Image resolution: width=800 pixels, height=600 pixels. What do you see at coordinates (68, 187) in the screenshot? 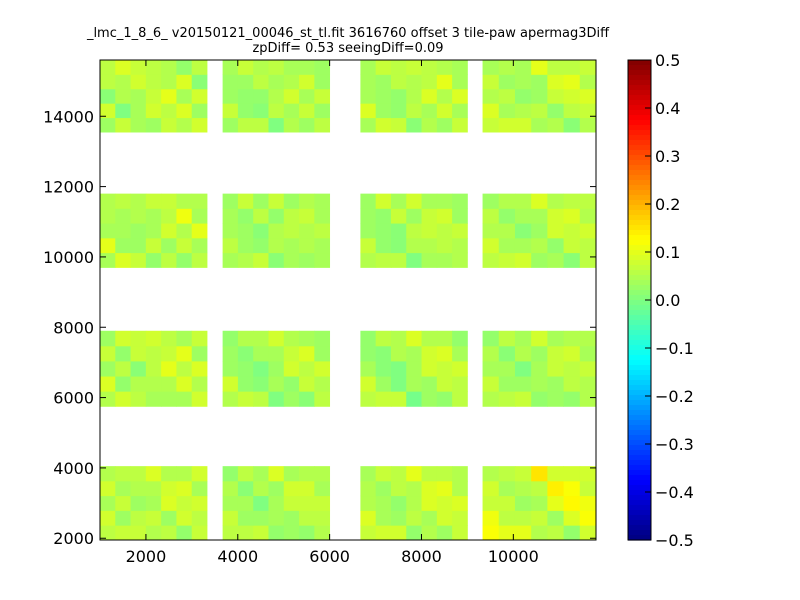
I see `y-tick-label: 12000` at bounding box center [68, 187].